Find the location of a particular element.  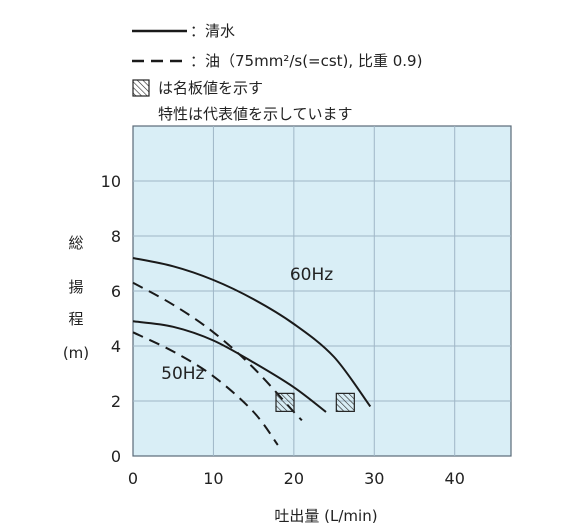

x-axis-title: 吐出量 (L/min) is located at coordinates (325, 516).